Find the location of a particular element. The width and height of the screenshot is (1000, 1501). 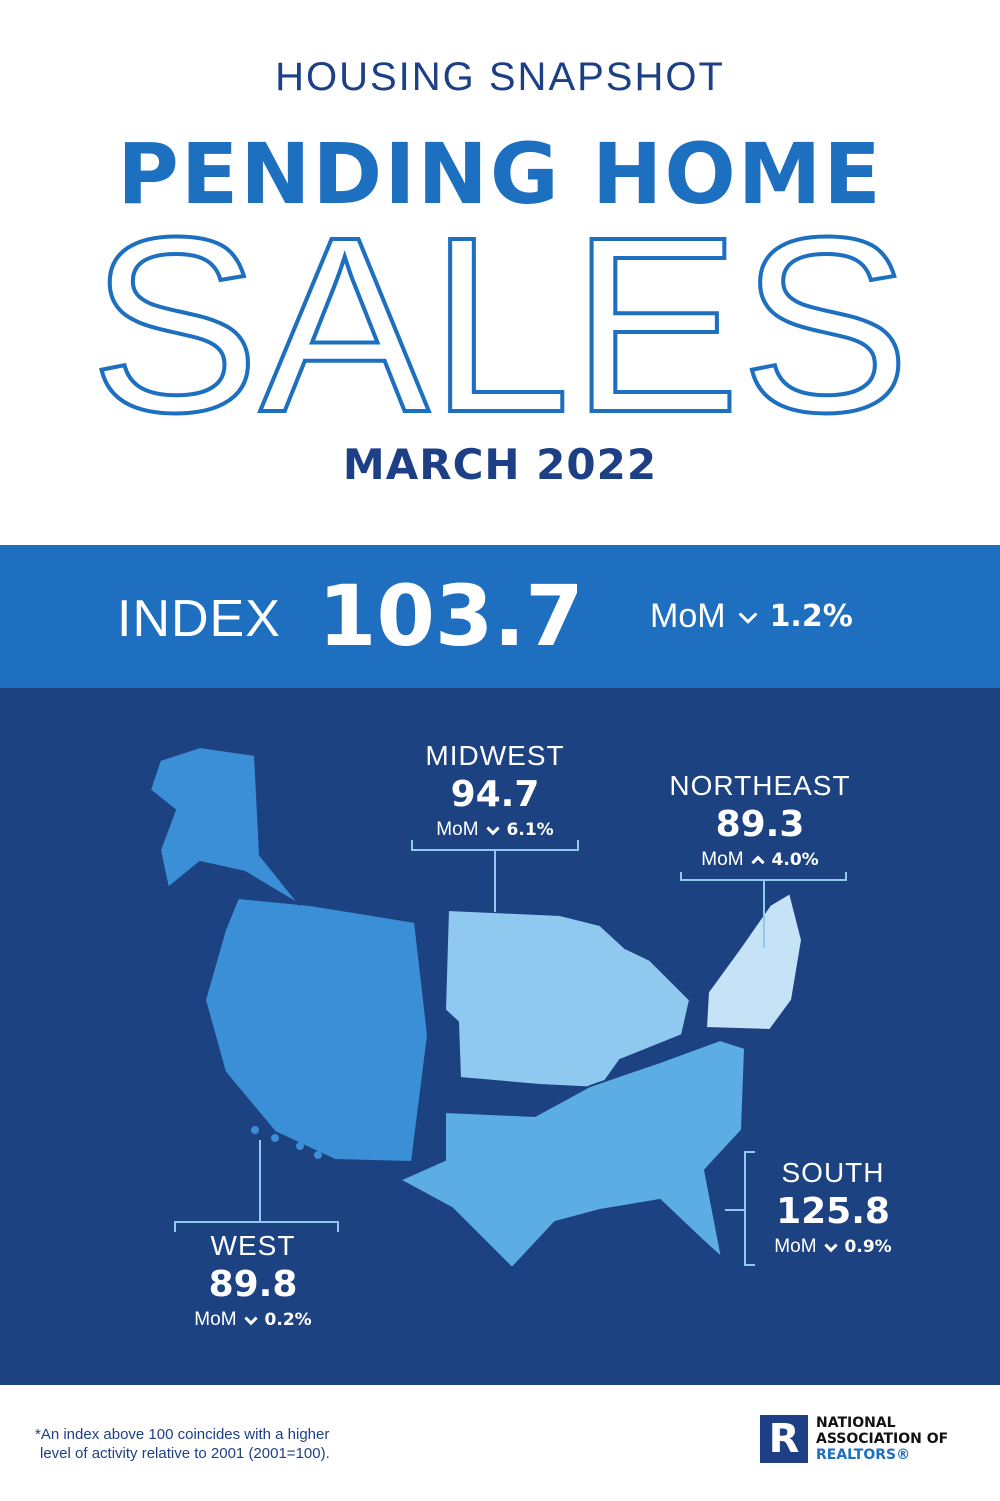

region-mom: MoM 6.1% is located at coordinates (495, 830).